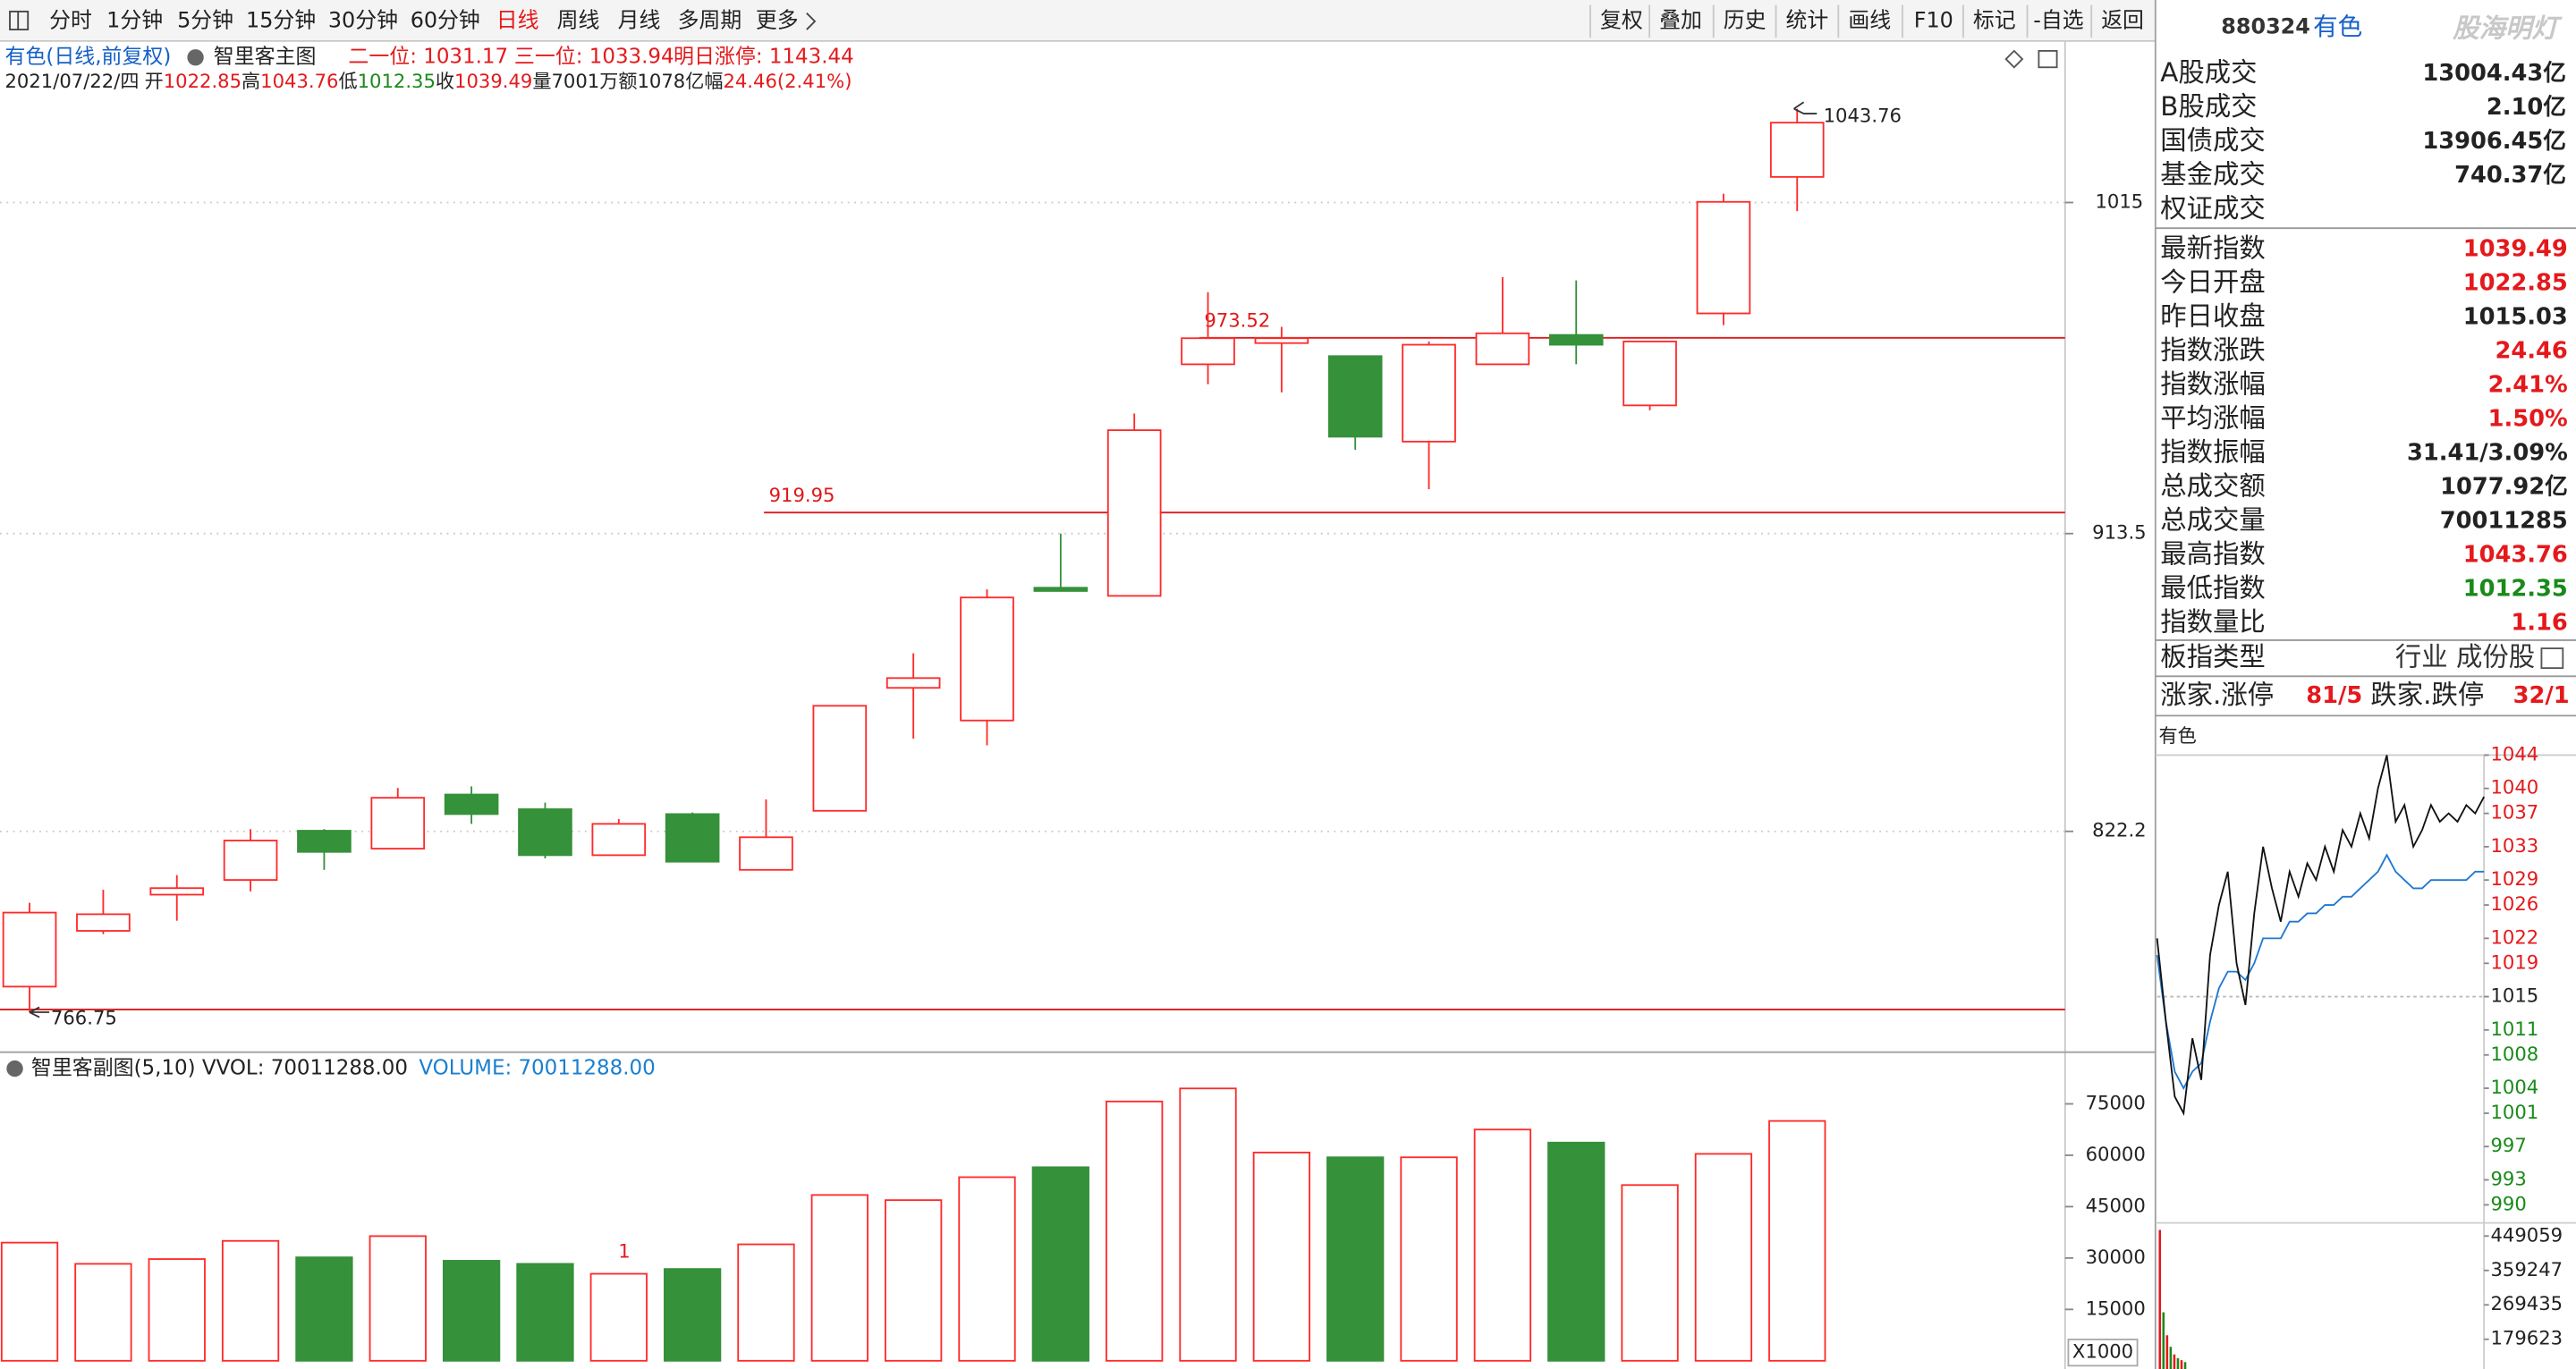 The height and width of the screenshot is (1369, 2576). Describe the element at coordinates (348, 81) in the screenshot. I see `info-label: 低` at that location.